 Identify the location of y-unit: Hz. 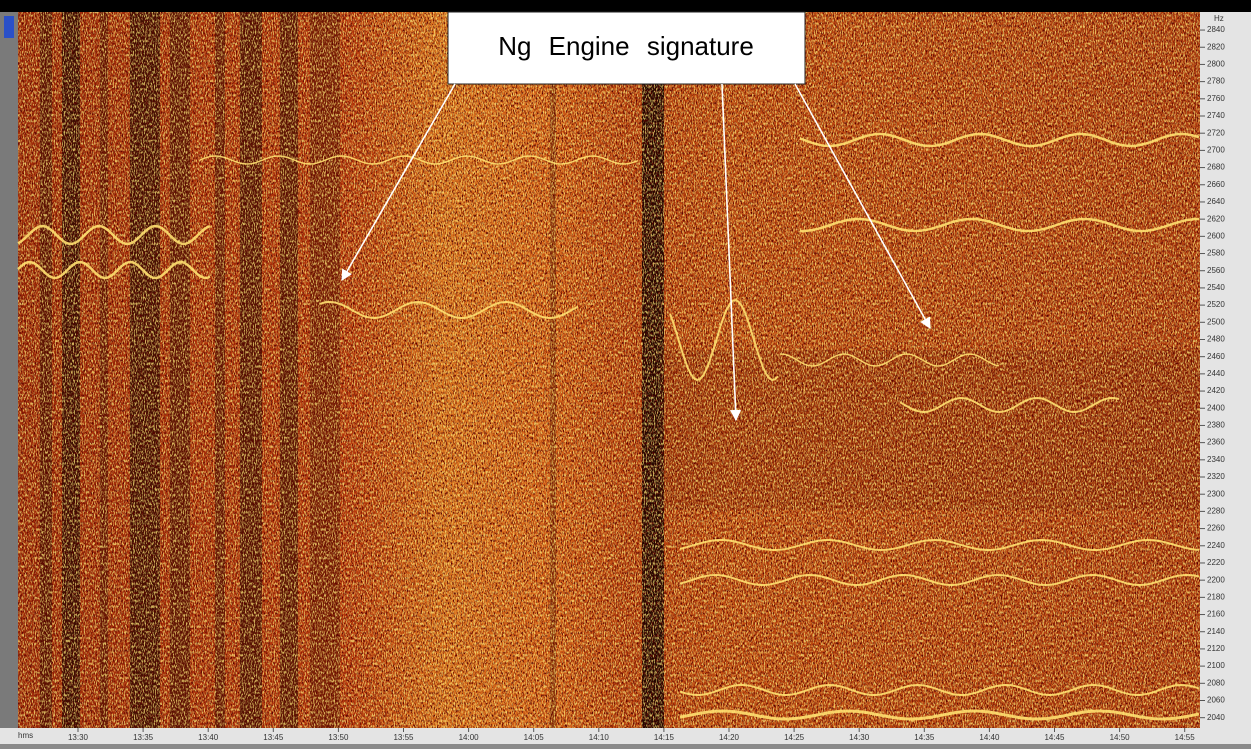
(1219, 18).